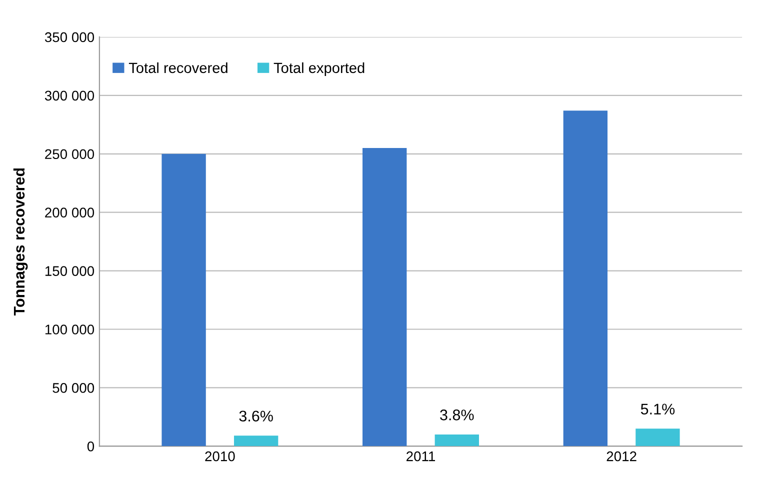 The width and height of the screenshot is (765, 493). Describe the element at coordinates (69, 329) in the screenshot. I see `y-tick-label: 100 000` at that location.